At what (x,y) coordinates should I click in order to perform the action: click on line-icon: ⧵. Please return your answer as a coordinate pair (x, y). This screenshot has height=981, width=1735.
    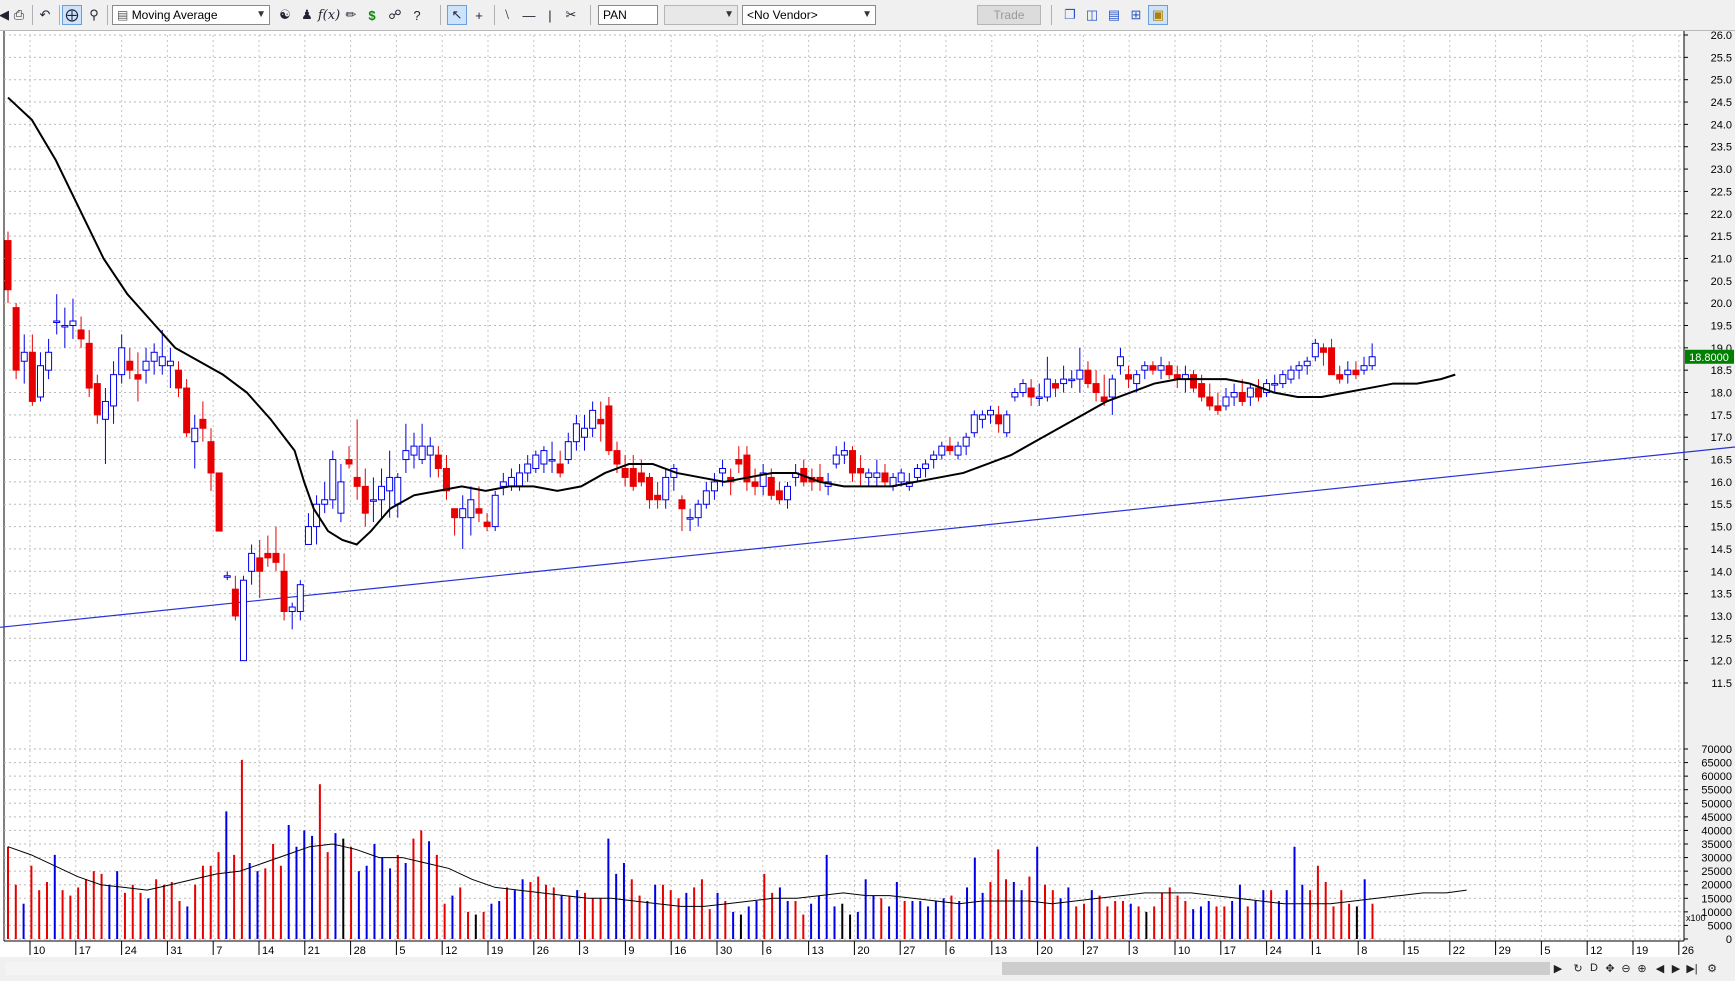
    Looking at the image, I should click on (507, 14).